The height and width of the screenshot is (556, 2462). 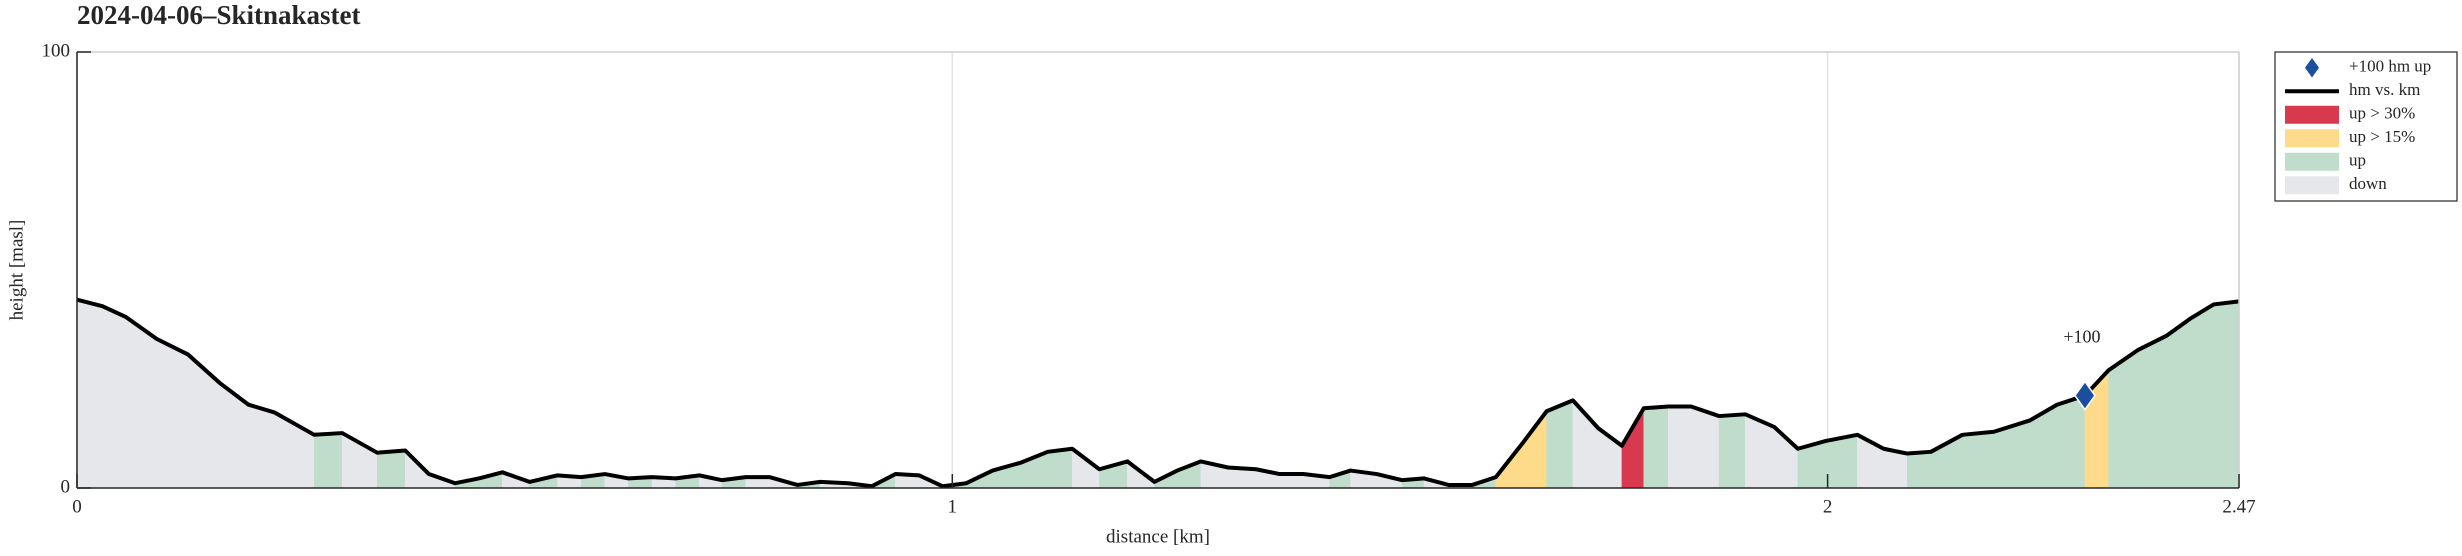 What do you see at coordinates (2357, 160) in the screenshot?
I see `legend-label: up` at bounding box center [2357, 160].